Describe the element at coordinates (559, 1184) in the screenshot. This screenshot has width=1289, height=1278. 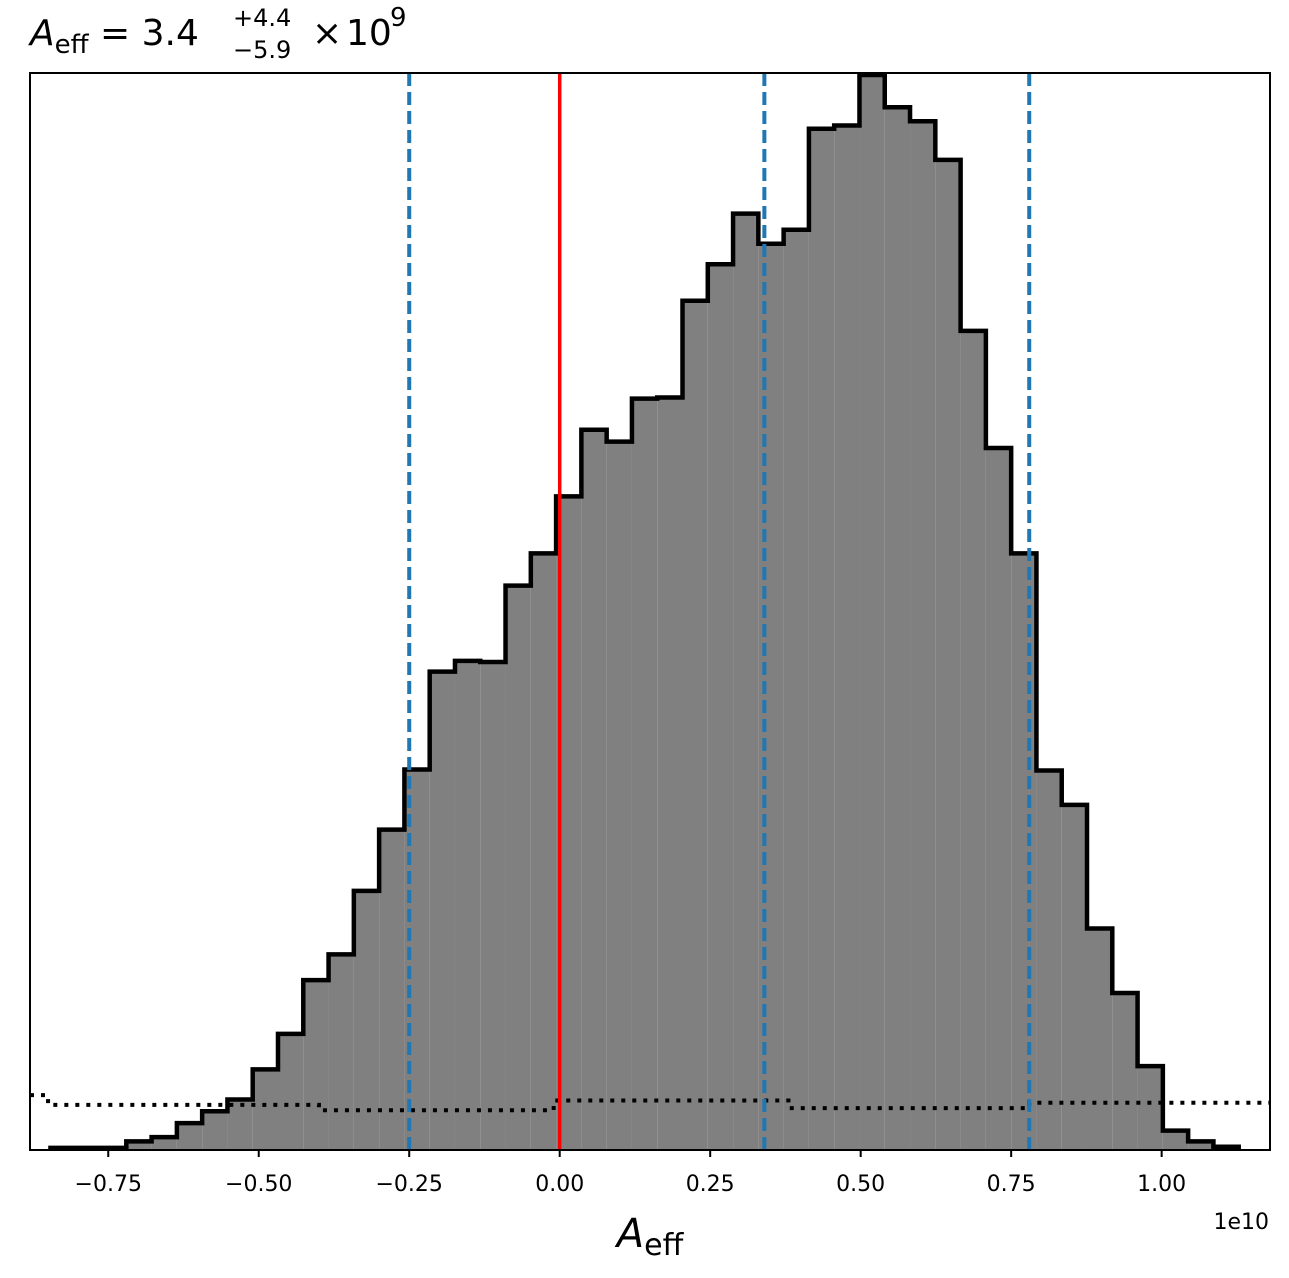
I see `x-tick-label: 0.00` at that location.